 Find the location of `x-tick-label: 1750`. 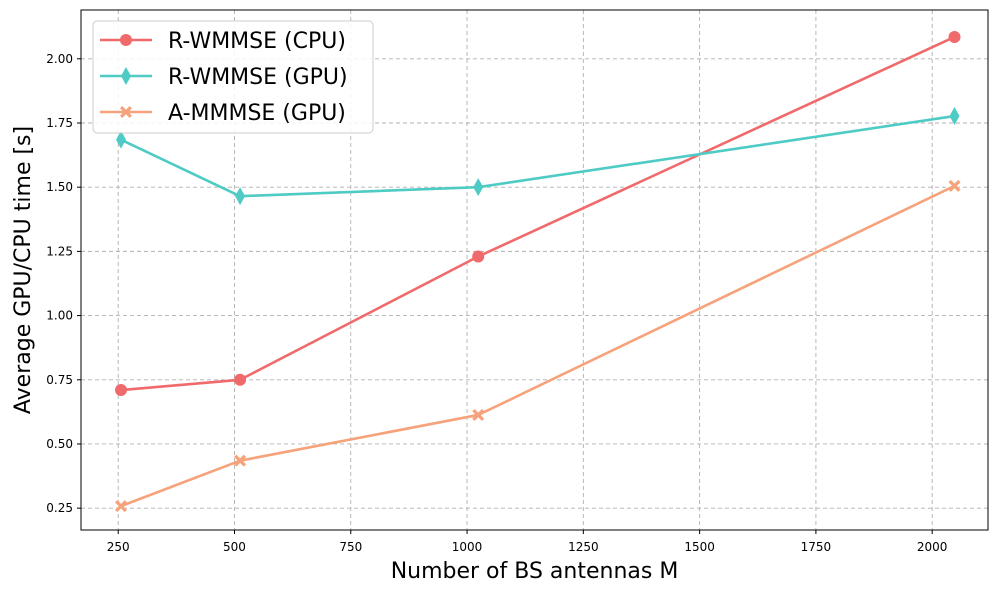

x-tick-label: 1750 is located at coordinates (816, 547).